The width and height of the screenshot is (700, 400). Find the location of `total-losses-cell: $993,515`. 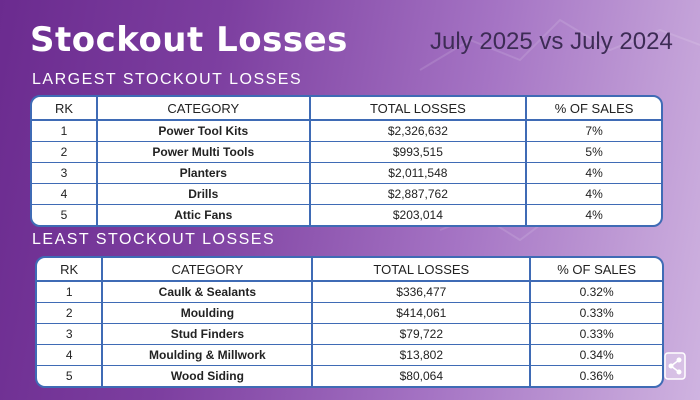

total-losses-cell: $993,515 is located at coordinates (419, 152).